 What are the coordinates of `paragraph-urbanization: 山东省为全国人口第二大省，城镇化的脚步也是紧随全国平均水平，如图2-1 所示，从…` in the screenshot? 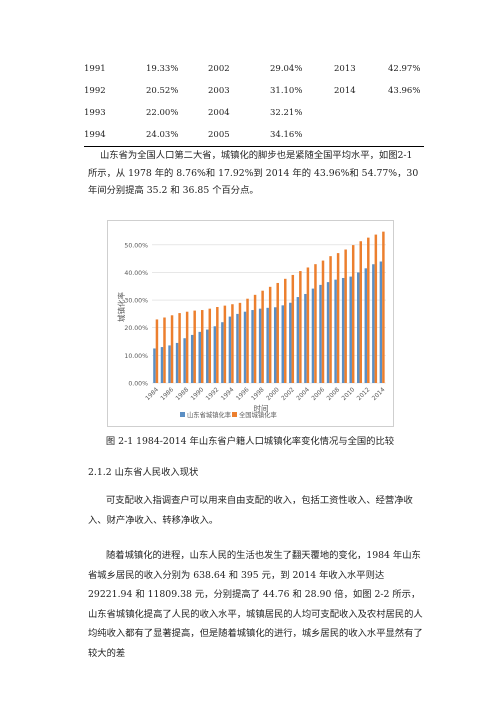 It's located at (253, 173).